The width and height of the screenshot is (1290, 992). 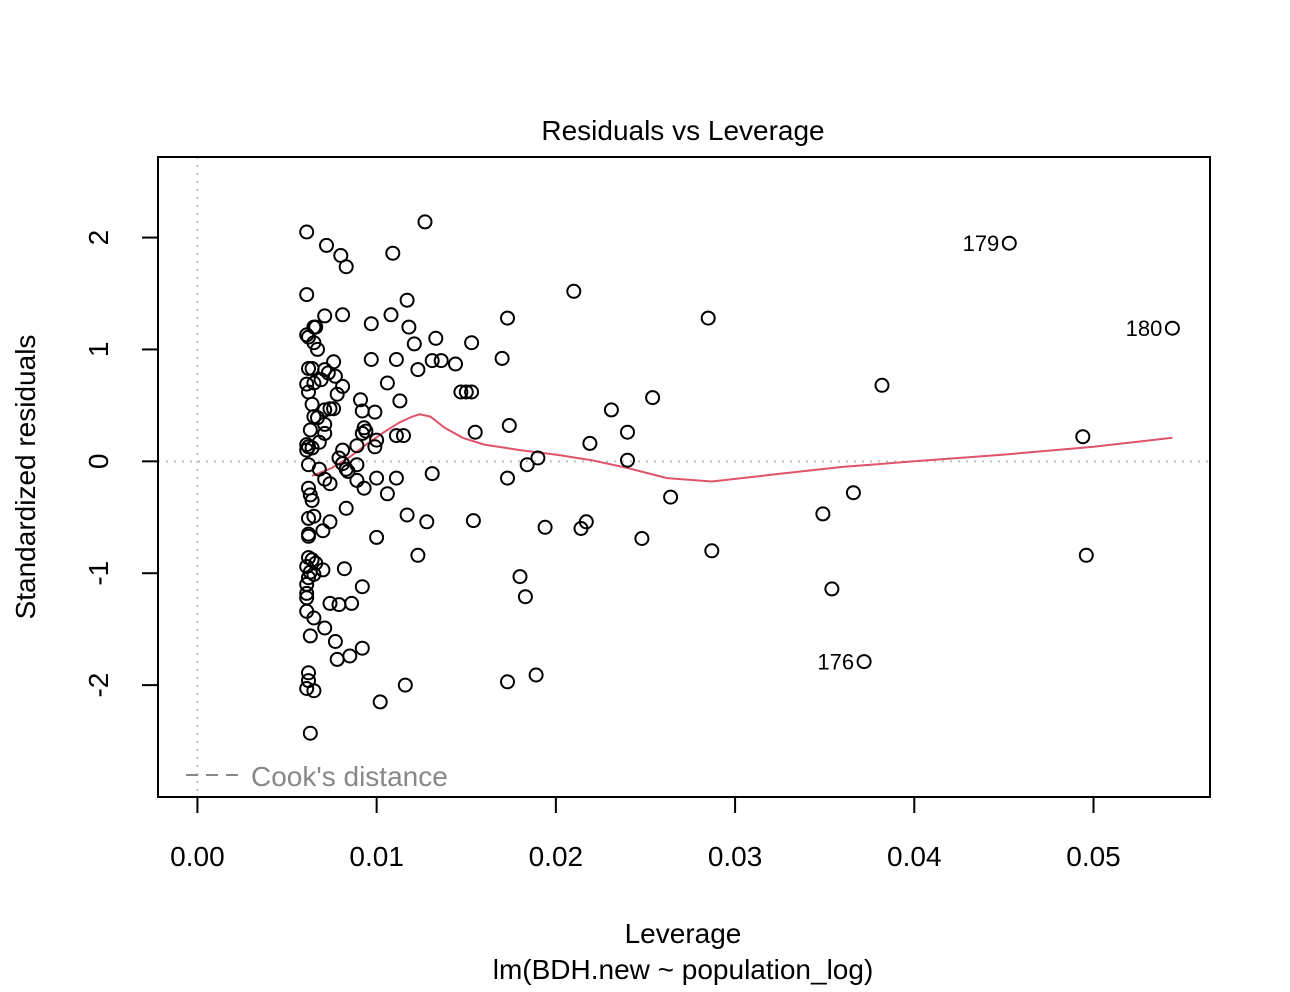 I want to click on legend: Cook's distance, so click(x=317, y=776).